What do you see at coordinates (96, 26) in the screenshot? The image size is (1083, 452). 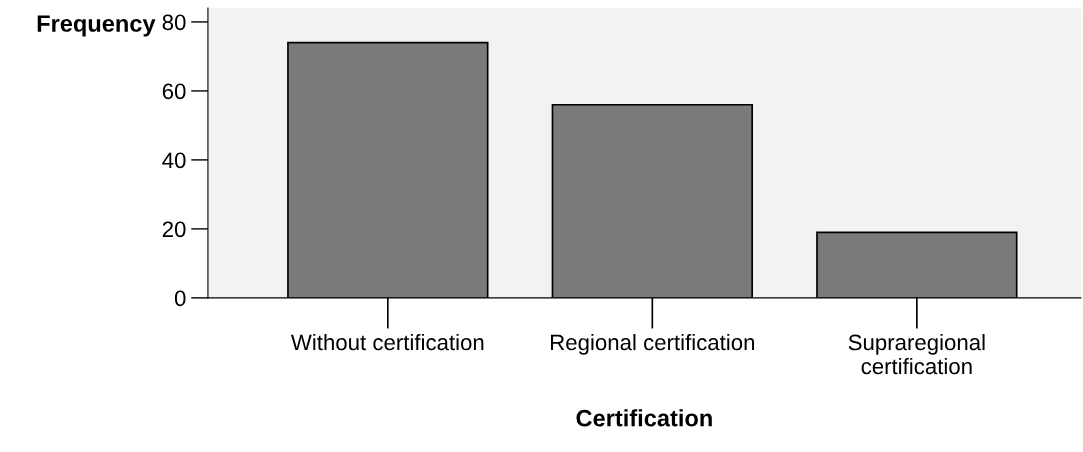 I see `y-axis-title: Frequency` at bounding box center [96, 26].